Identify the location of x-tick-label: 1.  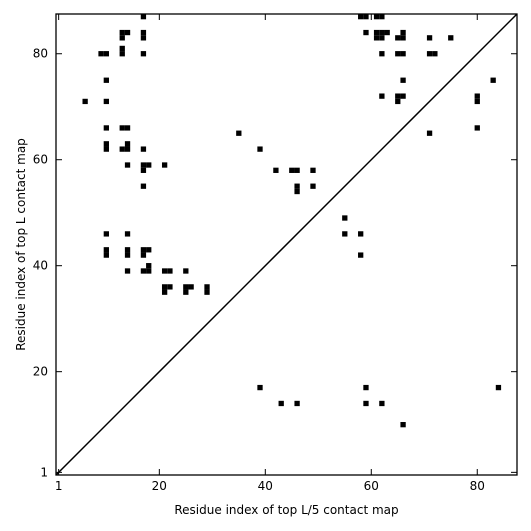
(59, 486).